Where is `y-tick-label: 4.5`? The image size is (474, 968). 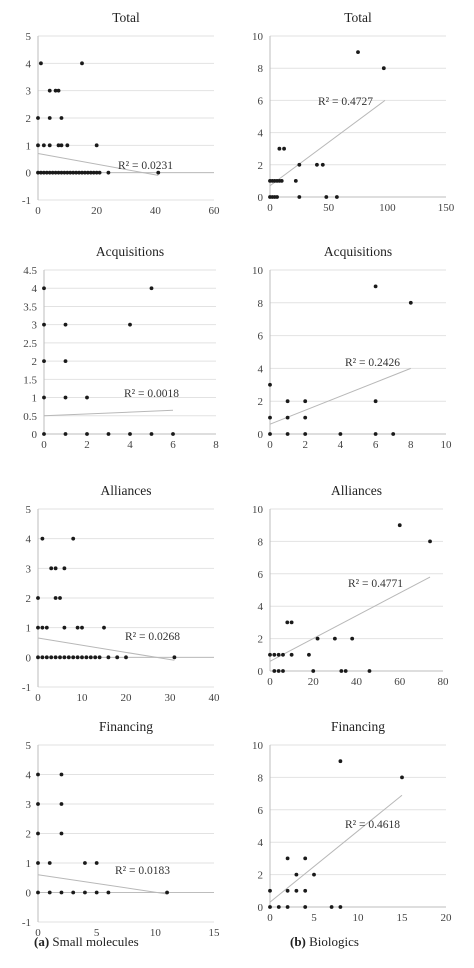
y-tick-label: 4.5 is located at coordinates (30, 271).